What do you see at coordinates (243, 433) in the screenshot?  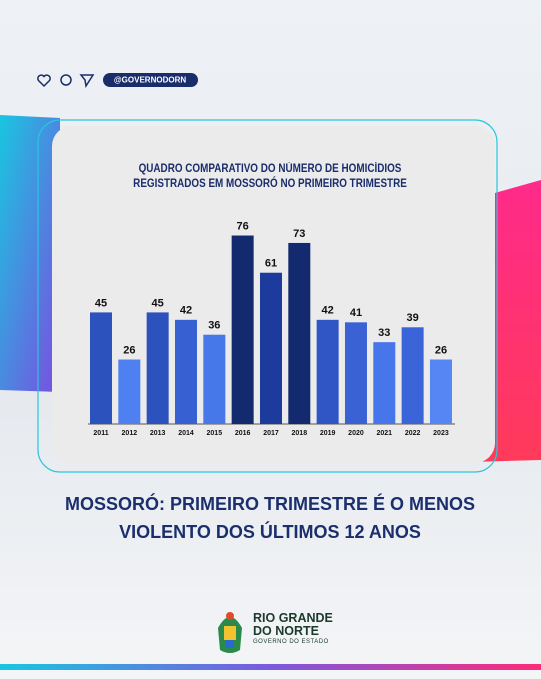 I see `x-tick-label: 2016` at bounding box center [243, 433].